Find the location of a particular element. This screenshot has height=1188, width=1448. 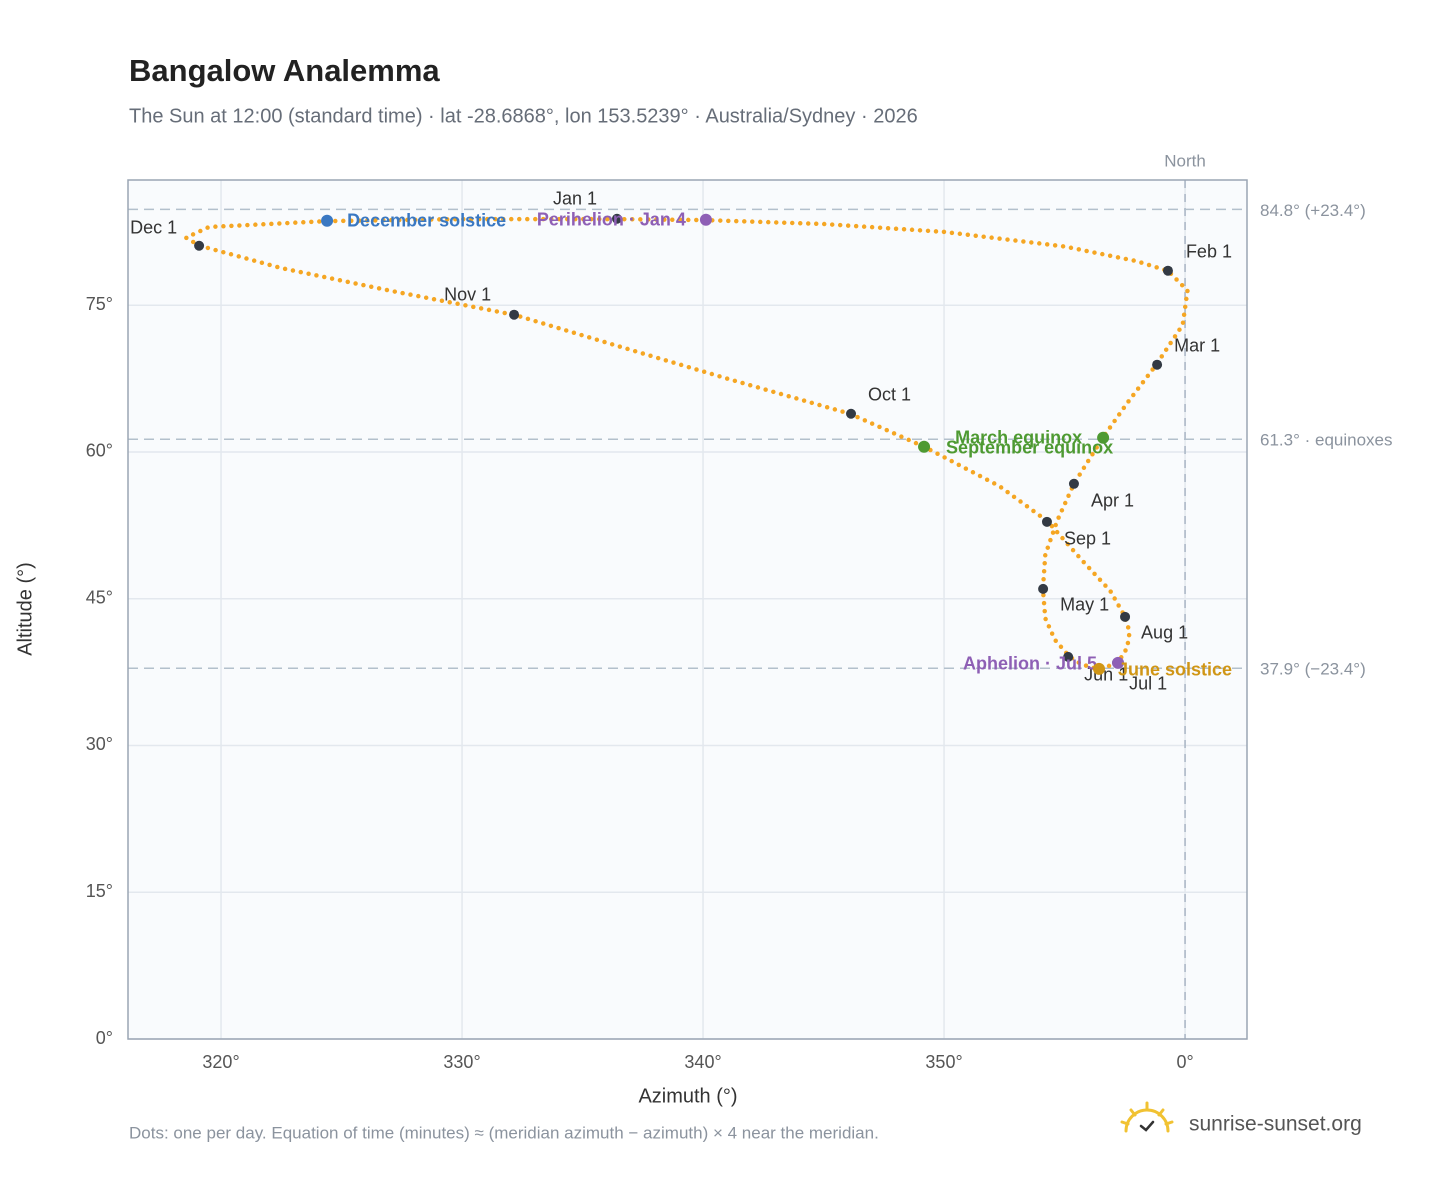

x-tick-label: 350° is located at coordinates (943, 1062).